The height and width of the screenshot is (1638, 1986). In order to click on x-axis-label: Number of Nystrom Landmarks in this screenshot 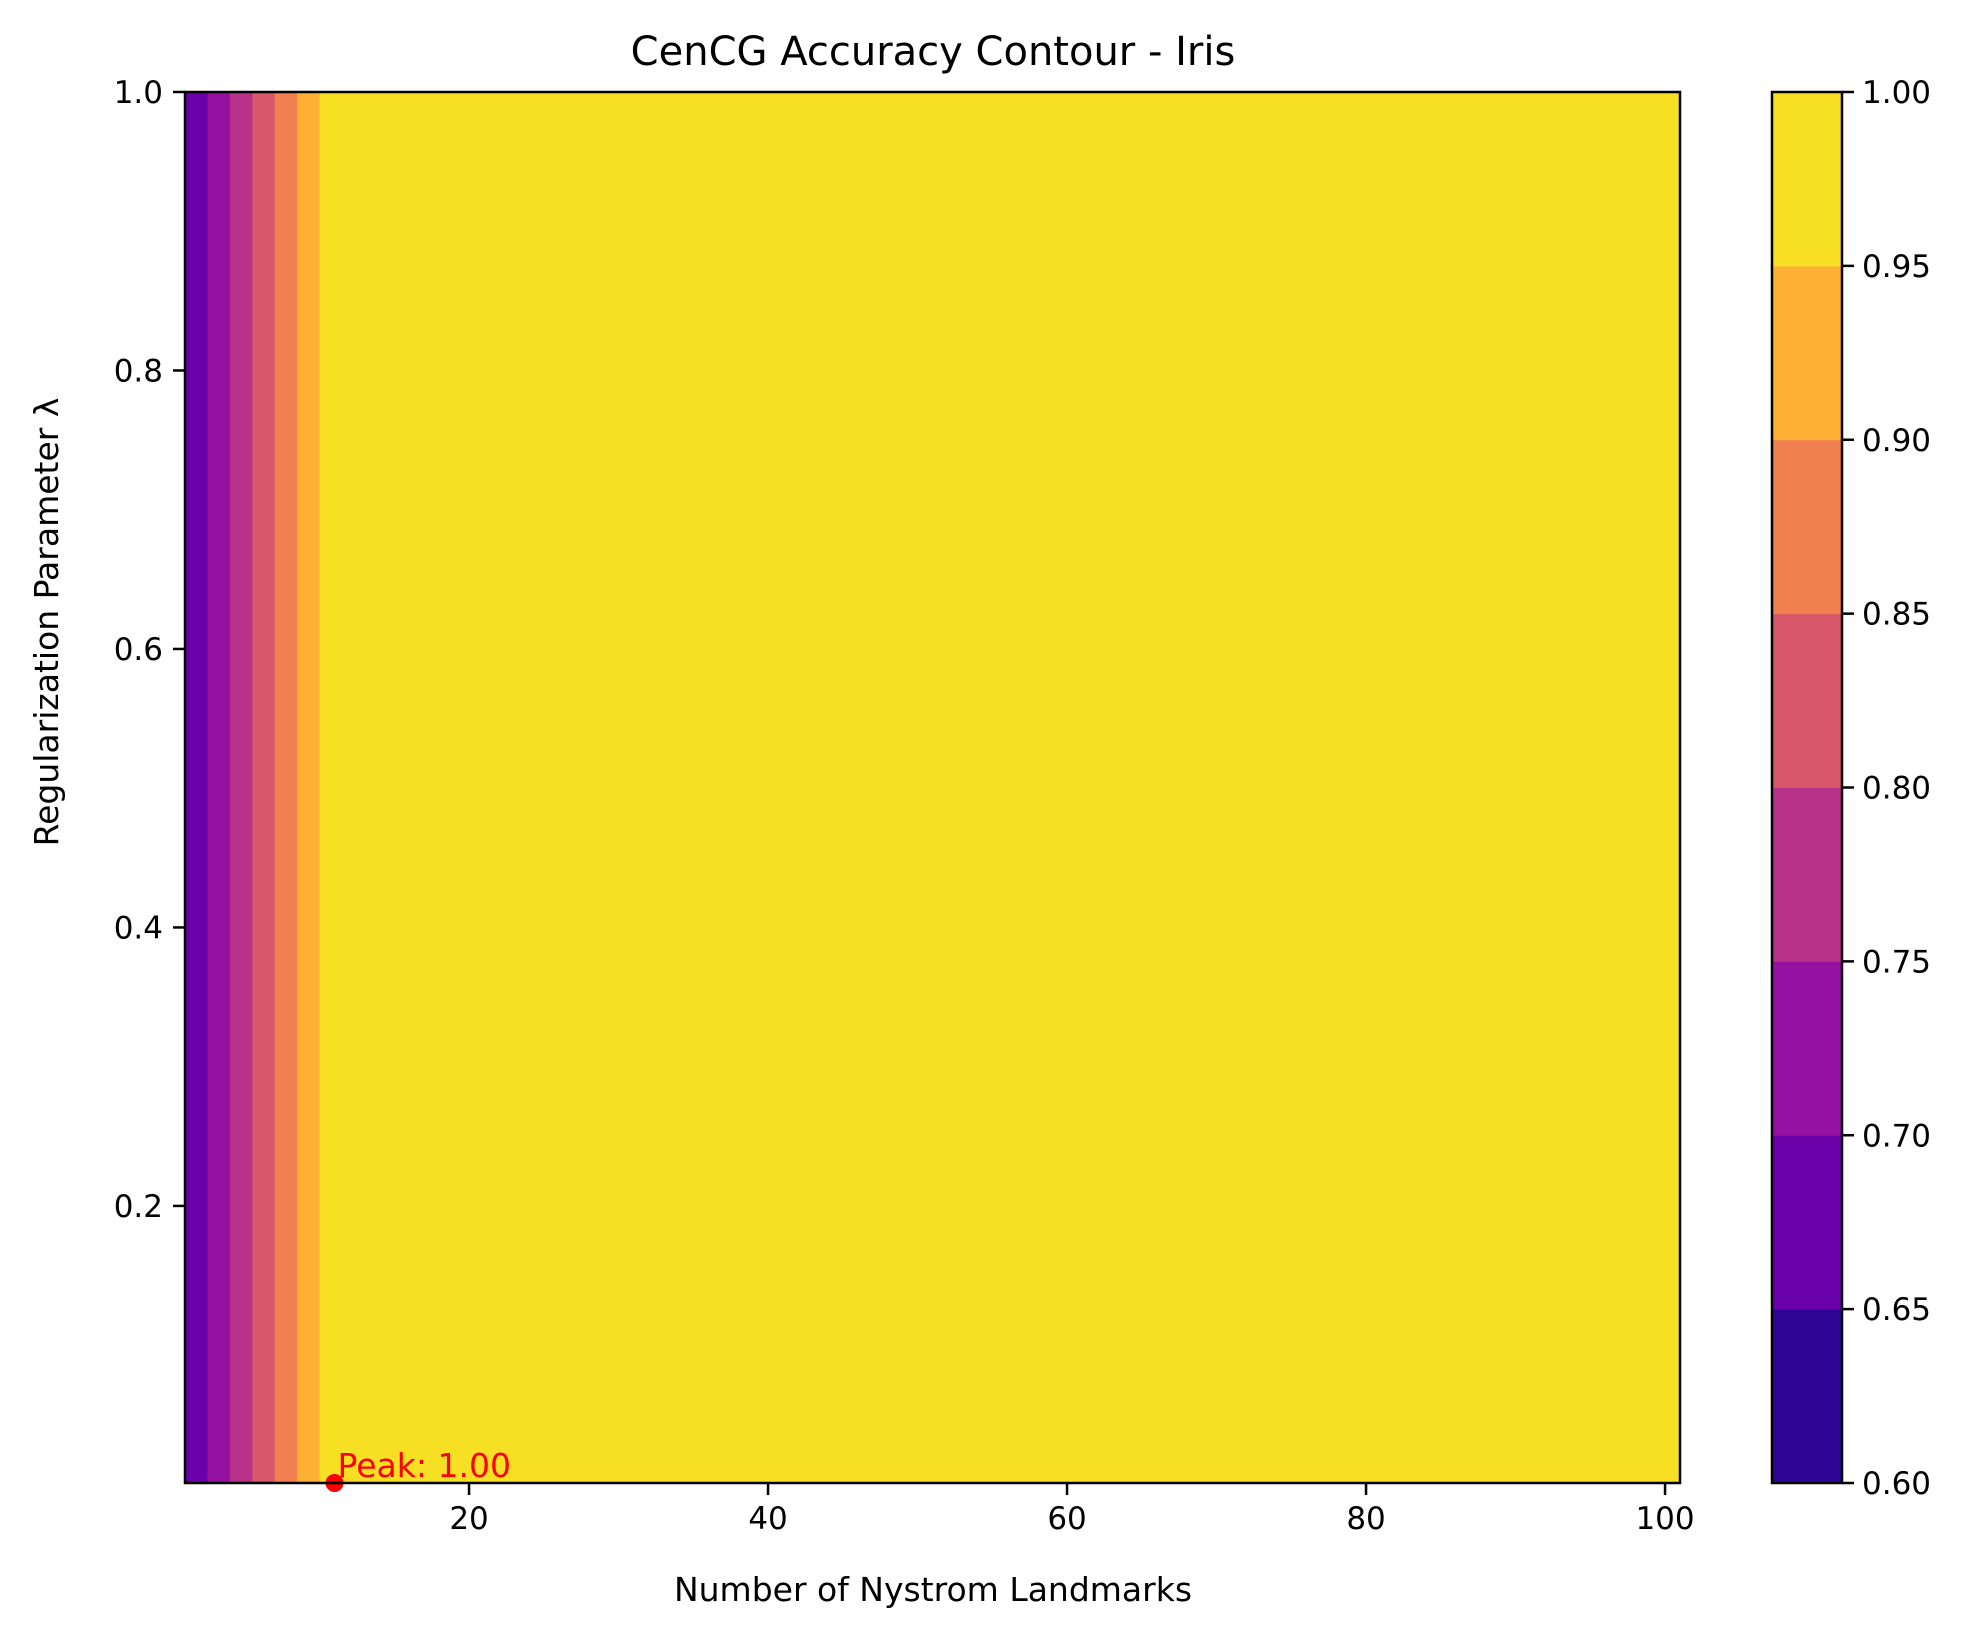, I will do `click(933, 1589)`.